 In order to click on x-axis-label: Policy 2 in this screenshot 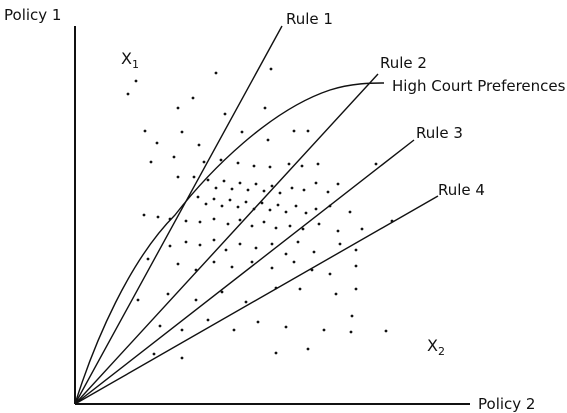, I will do `click(506, 404)`.